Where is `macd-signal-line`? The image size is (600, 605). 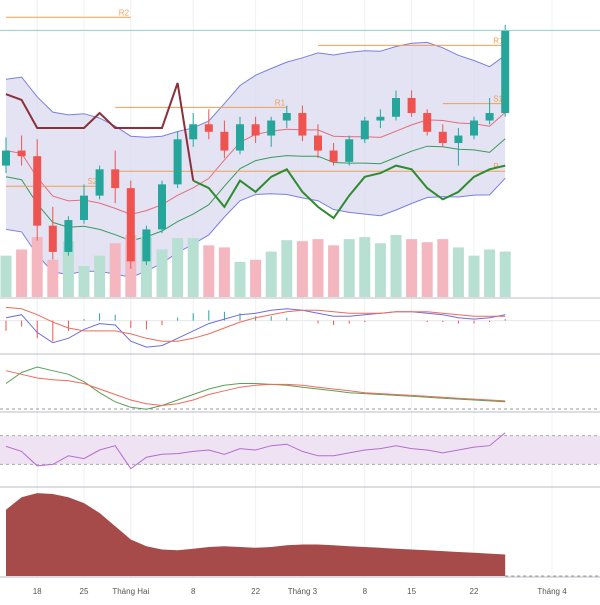 macd-signal-line is located at coordinates (255, 324).